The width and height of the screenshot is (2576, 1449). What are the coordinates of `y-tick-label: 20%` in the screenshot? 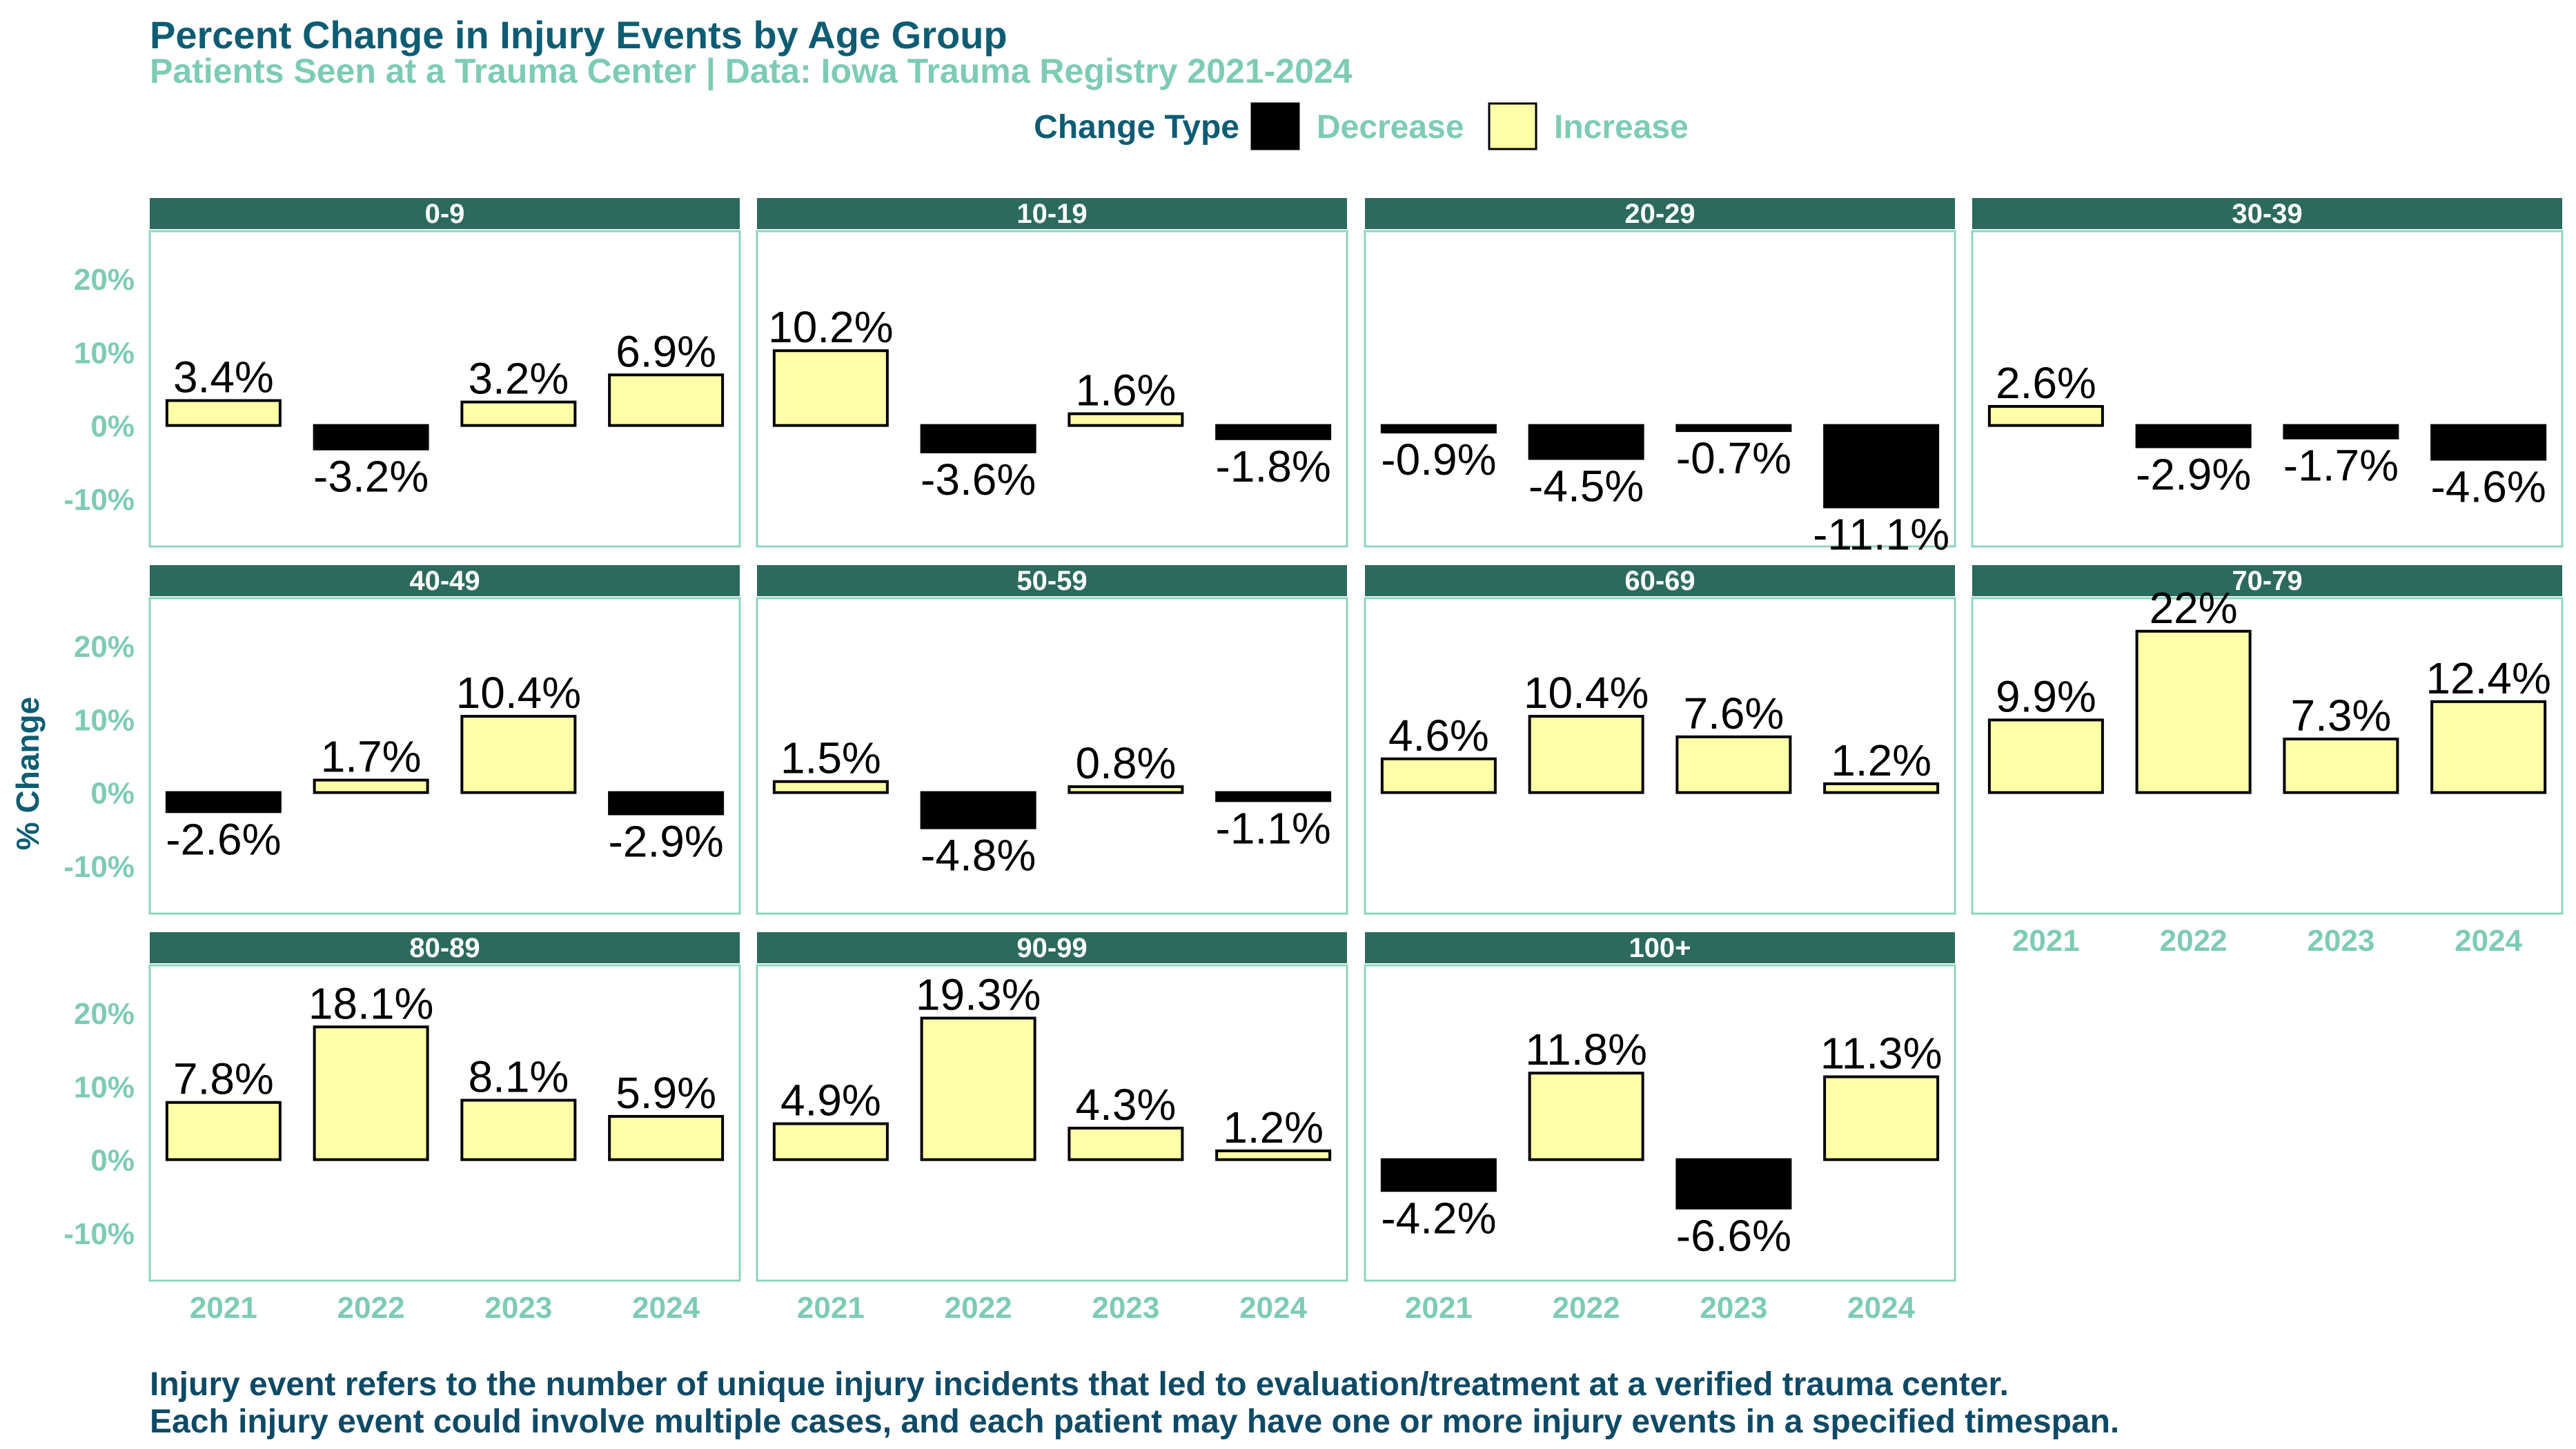 It's located at (104, 647).